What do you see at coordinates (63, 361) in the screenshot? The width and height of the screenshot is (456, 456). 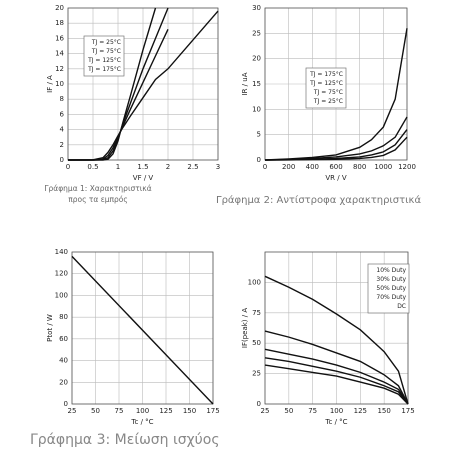 I see `y-tick-label: 40` at bounding box center [63, 361].